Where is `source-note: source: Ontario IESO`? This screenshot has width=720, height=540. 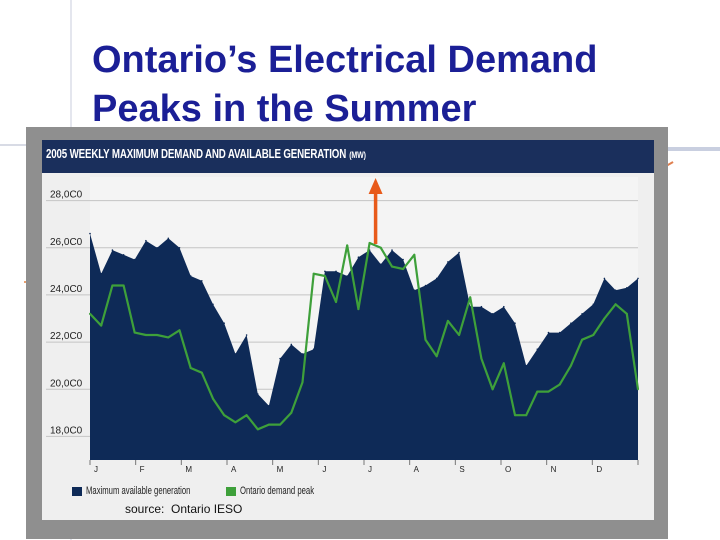 source-note: source: Ontario IESO is located at coordinates (184, 509).